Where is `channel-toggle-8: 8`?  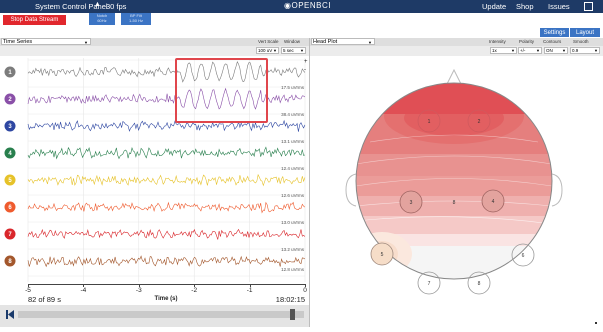 channel-toggle-8: 8 is located at coordinates (10, 261).